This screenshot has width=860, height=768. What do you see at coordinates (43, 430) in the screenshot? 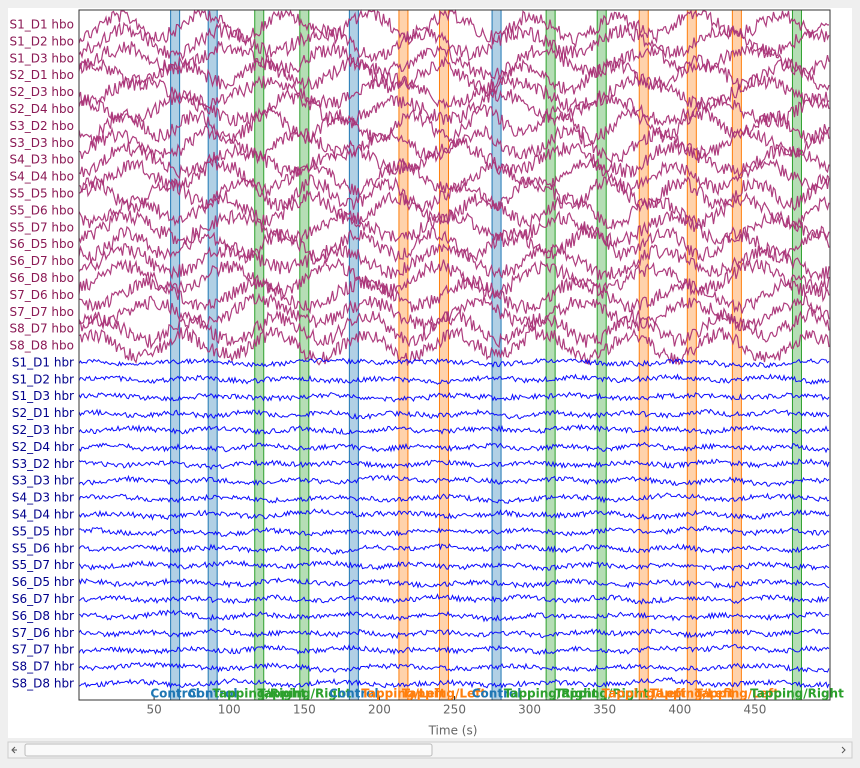
I see `channel-label: S2_D3 hbr` at bounding box center [43, 430].